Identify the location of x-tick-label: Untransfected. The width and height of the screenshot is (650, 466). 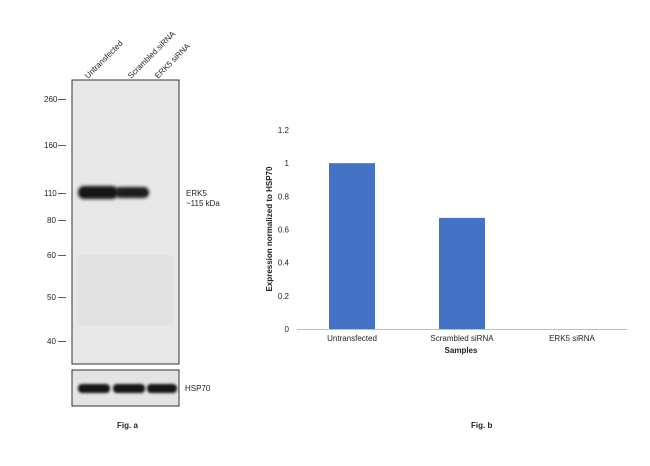
(352, 338).